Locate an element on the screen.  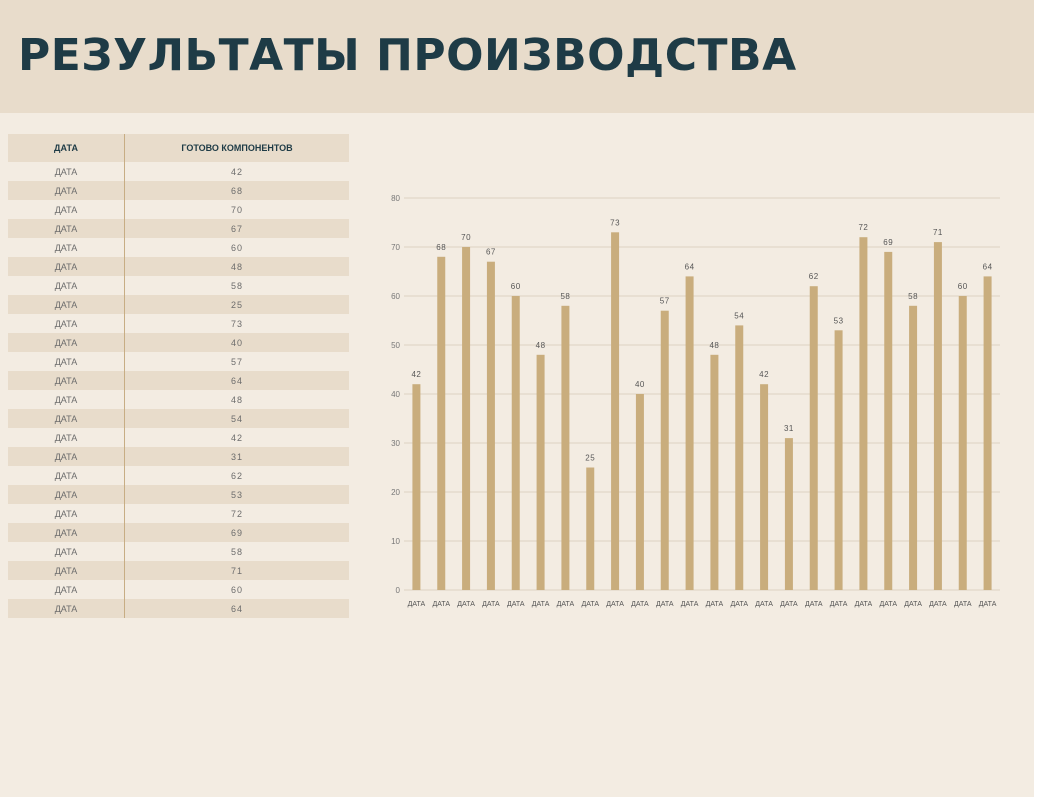
table-row: ДАТА 53 is located at coordinates (178, 494).